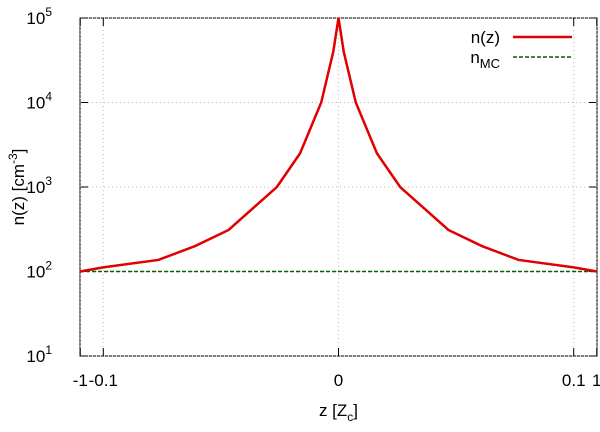  I want to click on y-label-part: n(z) [cm, so click(18, 194).